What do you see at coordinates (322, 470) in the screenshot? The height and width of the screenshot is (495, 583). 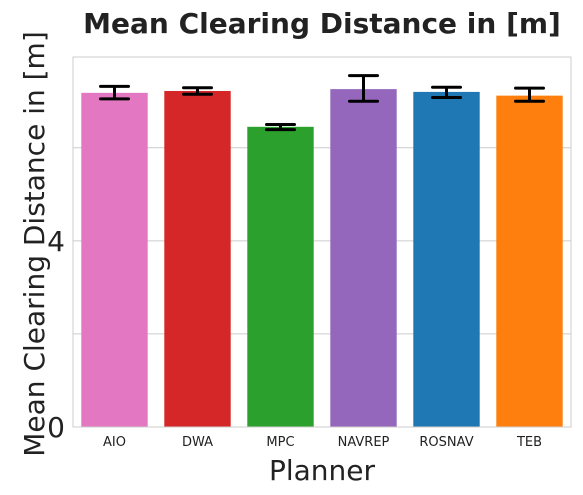 I see `x-axis-label: Planner` at bounding box center [322, 470].